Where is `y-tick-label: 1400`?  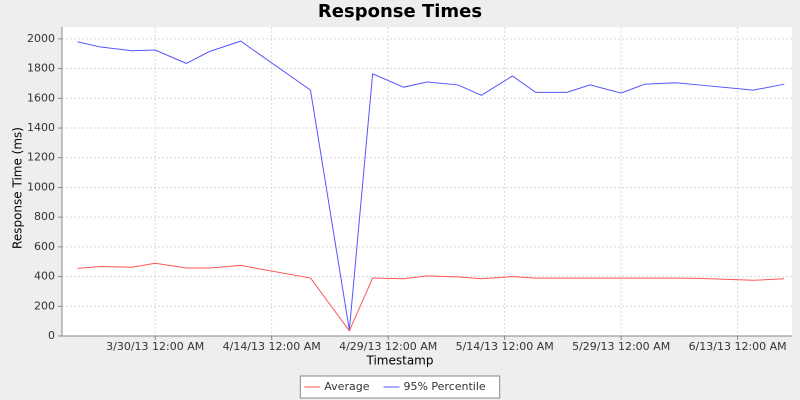
y-tick-label: 1400 is located at coordinates (41, 127).